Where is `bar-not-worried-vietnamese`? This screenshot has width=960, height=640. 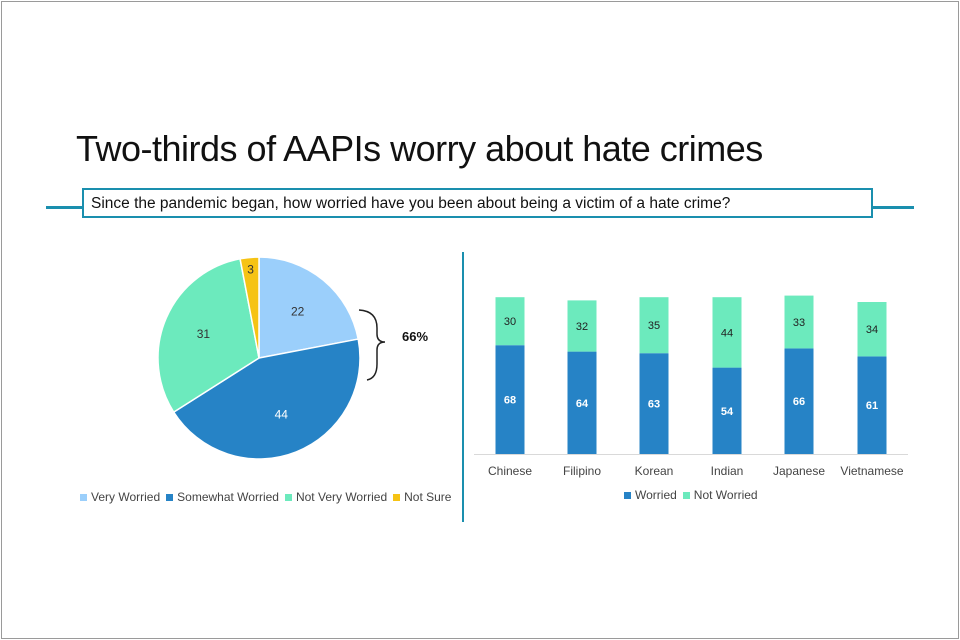 bar-not-worried-vietnamese is located at coordinates (872, 329).